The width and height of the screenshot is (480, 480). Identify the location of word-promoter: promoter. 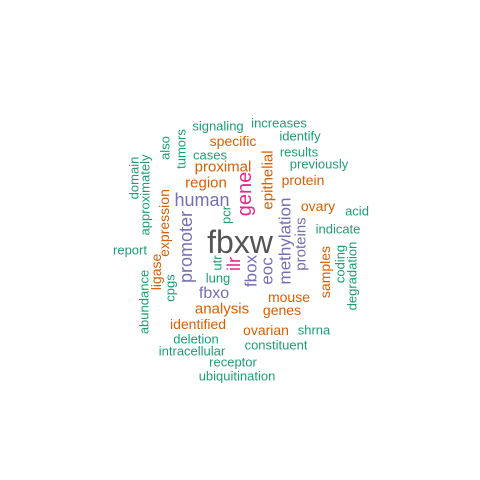
(186, 247).